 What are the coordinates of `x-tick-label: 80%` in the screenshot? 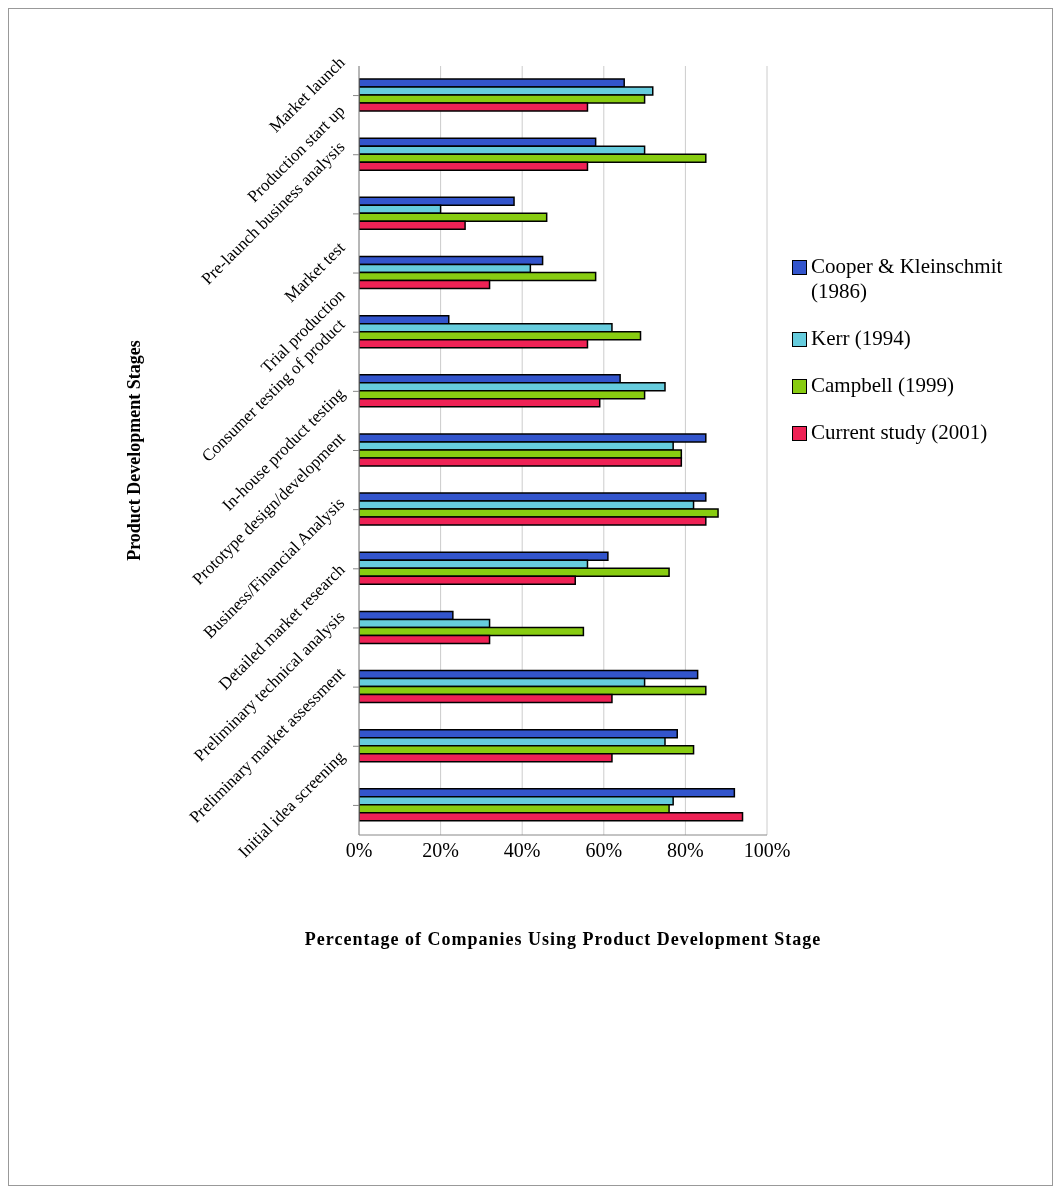 It's located at (685, 850).